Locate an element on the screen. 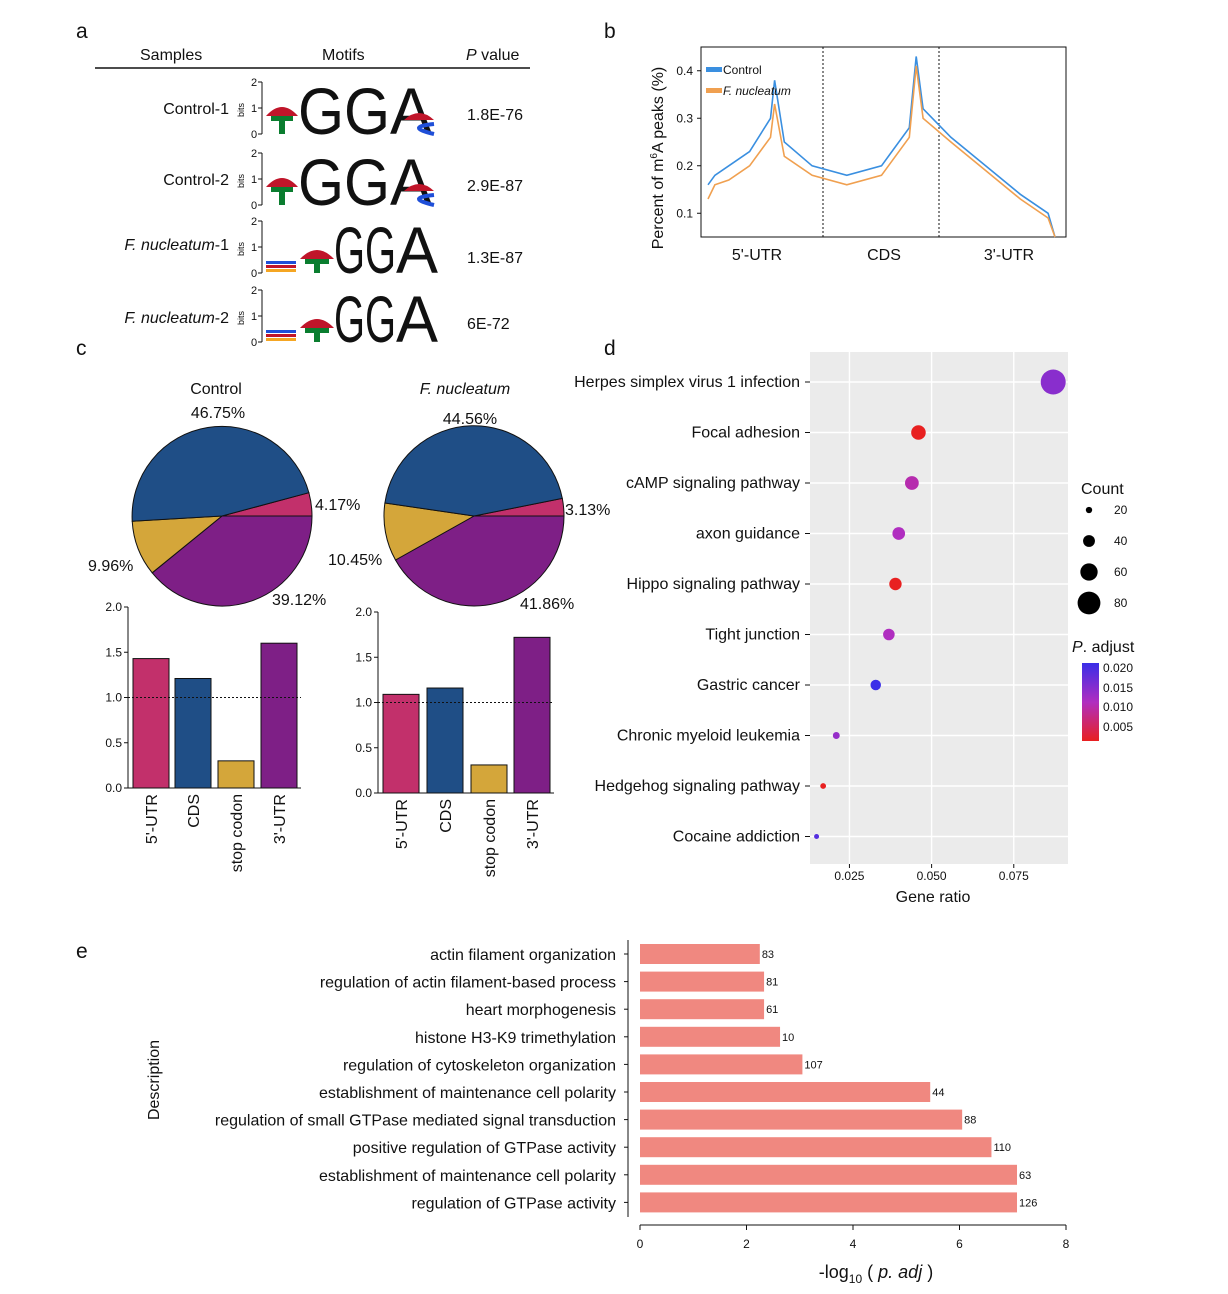  pie-label-cds: 44.56% is located at coordinates (470, 419).